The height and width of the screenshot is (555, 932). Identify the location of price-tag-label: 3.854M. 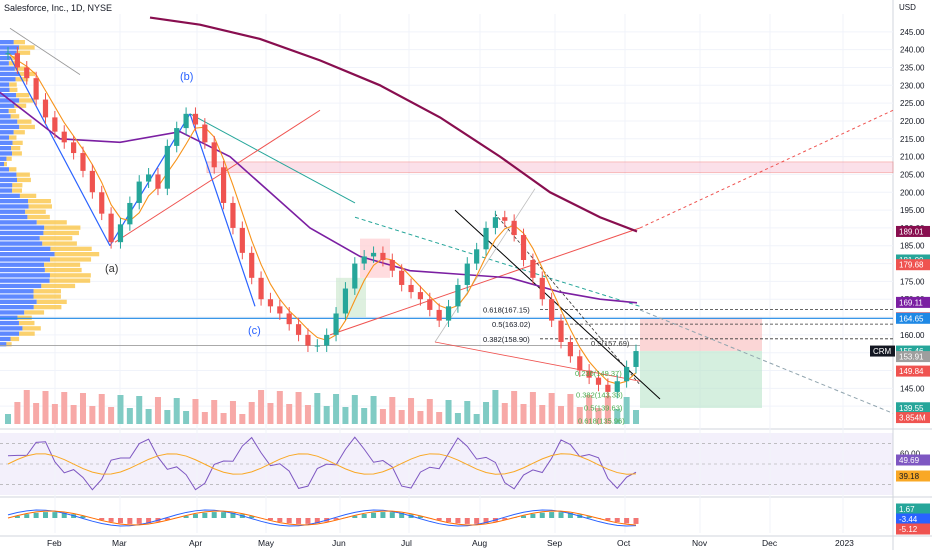
(912, 418).